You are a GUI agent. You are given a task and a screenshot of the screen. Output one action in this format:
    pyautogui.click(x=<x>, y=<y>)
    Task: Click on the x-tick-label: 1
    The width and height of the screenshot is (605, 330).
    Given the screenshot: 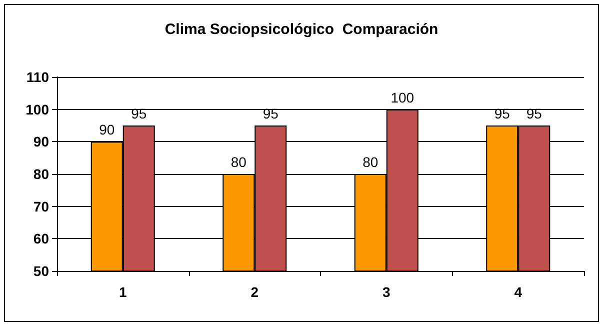 What is the action you would take?
    pyautogui.click(x=122, y=292)
    